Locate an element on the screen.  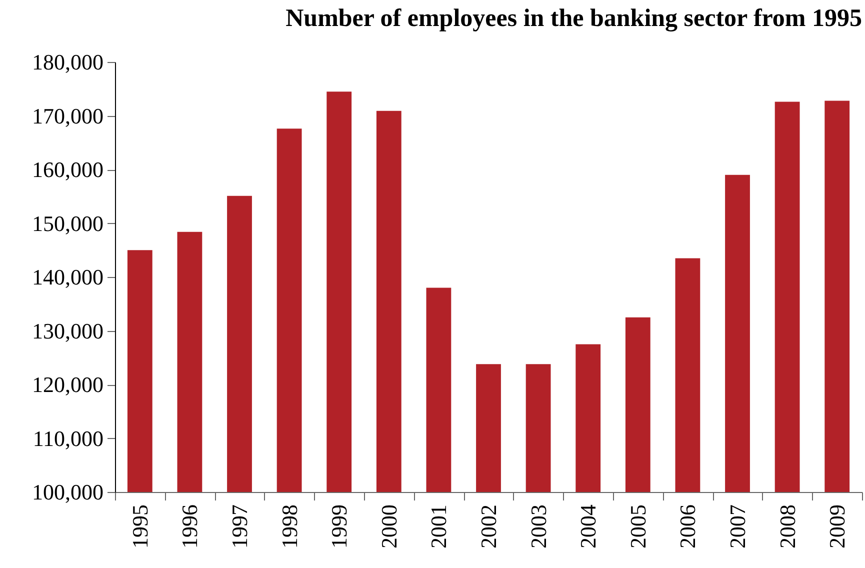
x-tick-label: 2000 is located at coordinates (389, 526).